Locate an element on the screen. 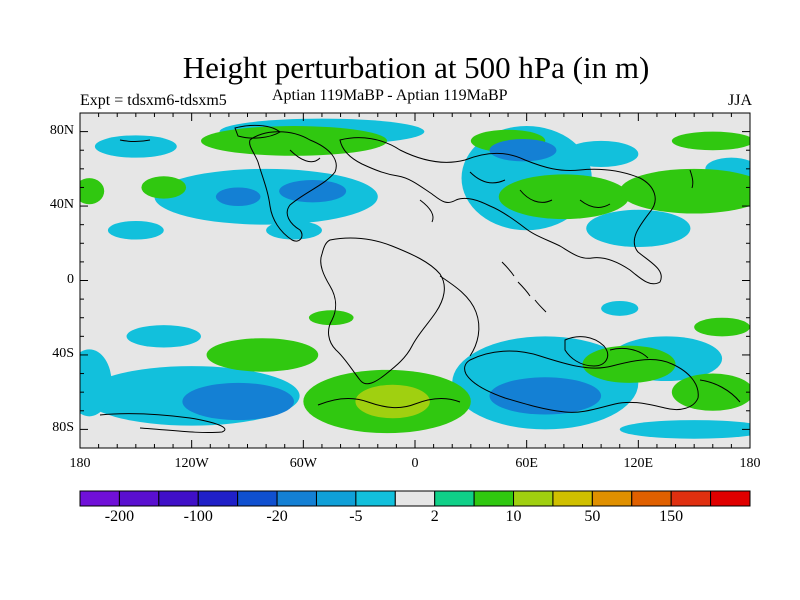  colorbar-level-label: -5 is located at coordinates (356, 516).